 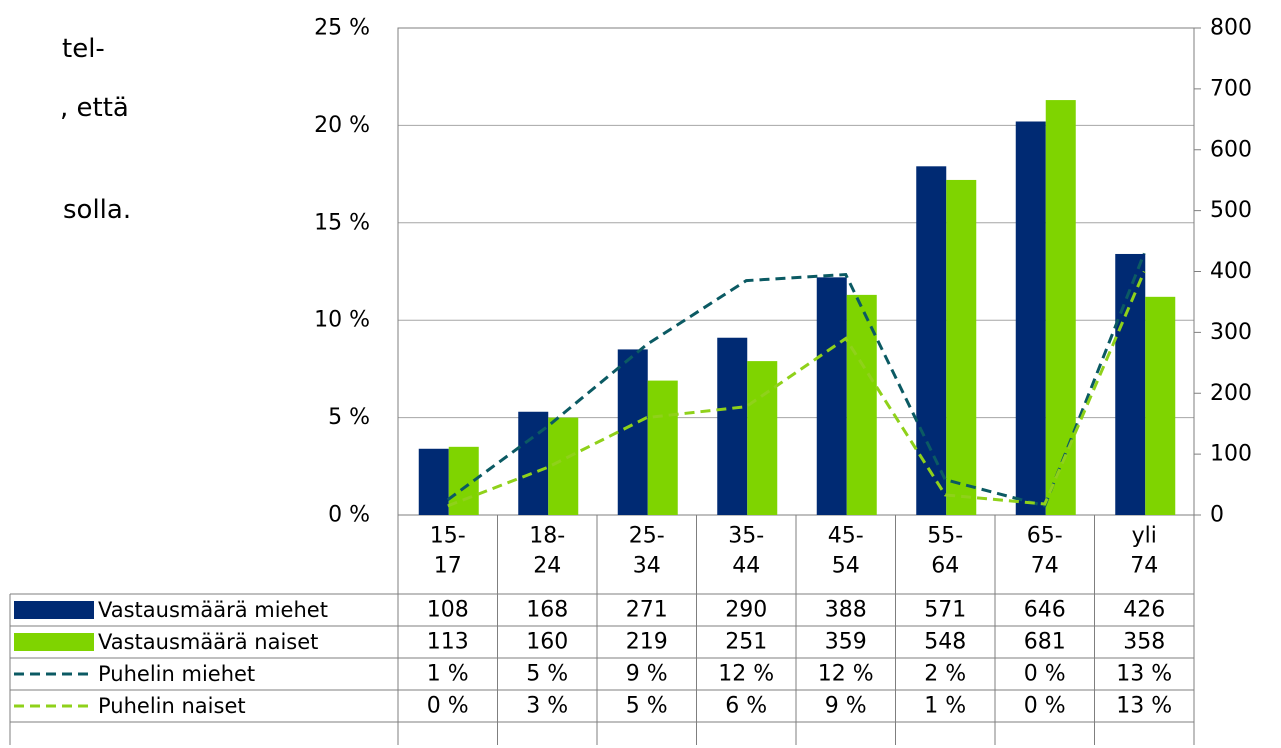 I want to click on table-cell: 271, so click(x=647, y=610).